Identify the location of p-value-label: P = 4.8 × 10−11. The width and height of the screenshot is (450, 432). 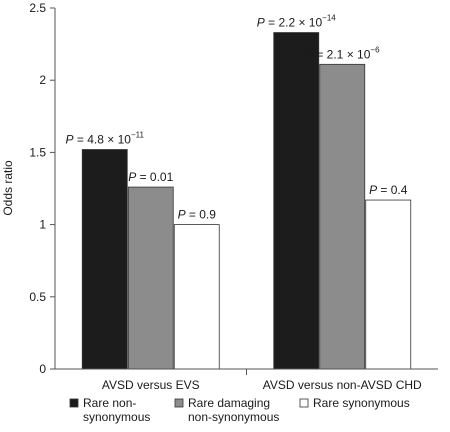
(105, 139).